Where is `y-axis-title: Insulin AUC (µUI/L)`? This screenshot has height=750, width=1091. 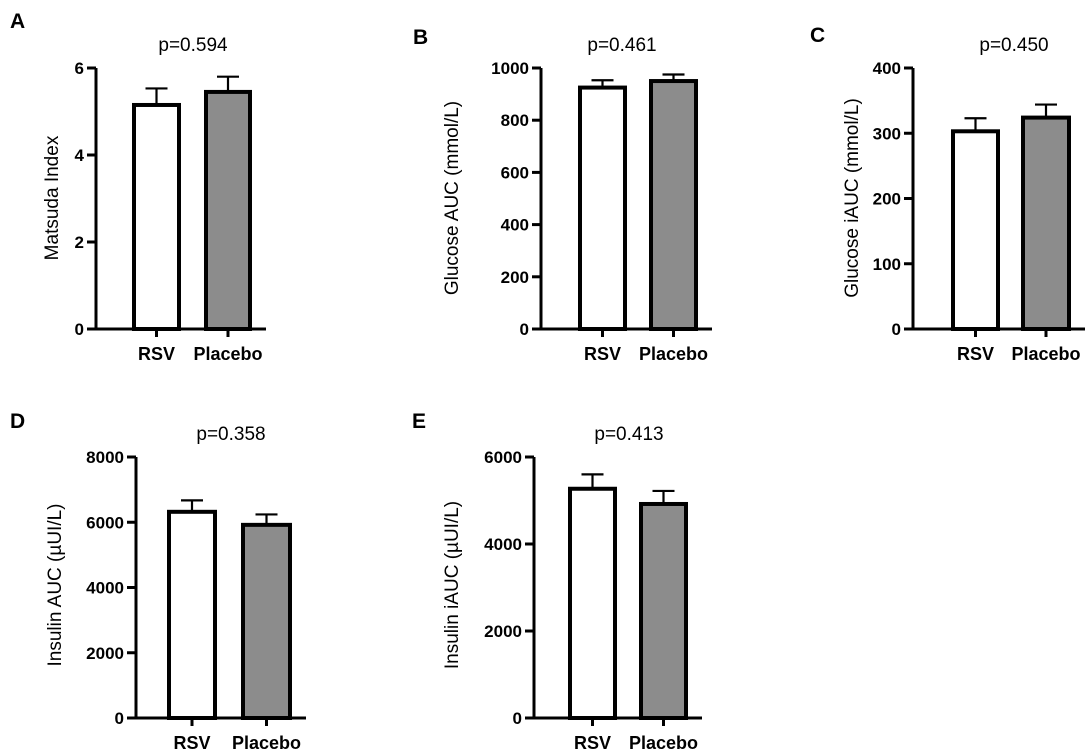
y-axis-title: Insulin AUC (µUI/L) is located at coordinates (55, 585).